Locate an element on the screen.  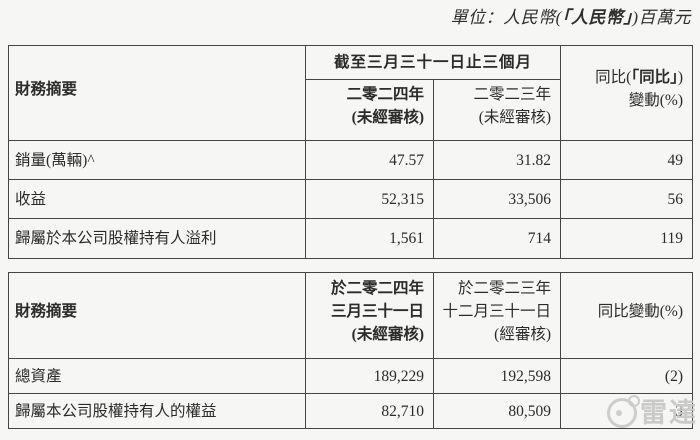
unit-note-bold: 「人民幣」 is located at coordinates (597, 17).